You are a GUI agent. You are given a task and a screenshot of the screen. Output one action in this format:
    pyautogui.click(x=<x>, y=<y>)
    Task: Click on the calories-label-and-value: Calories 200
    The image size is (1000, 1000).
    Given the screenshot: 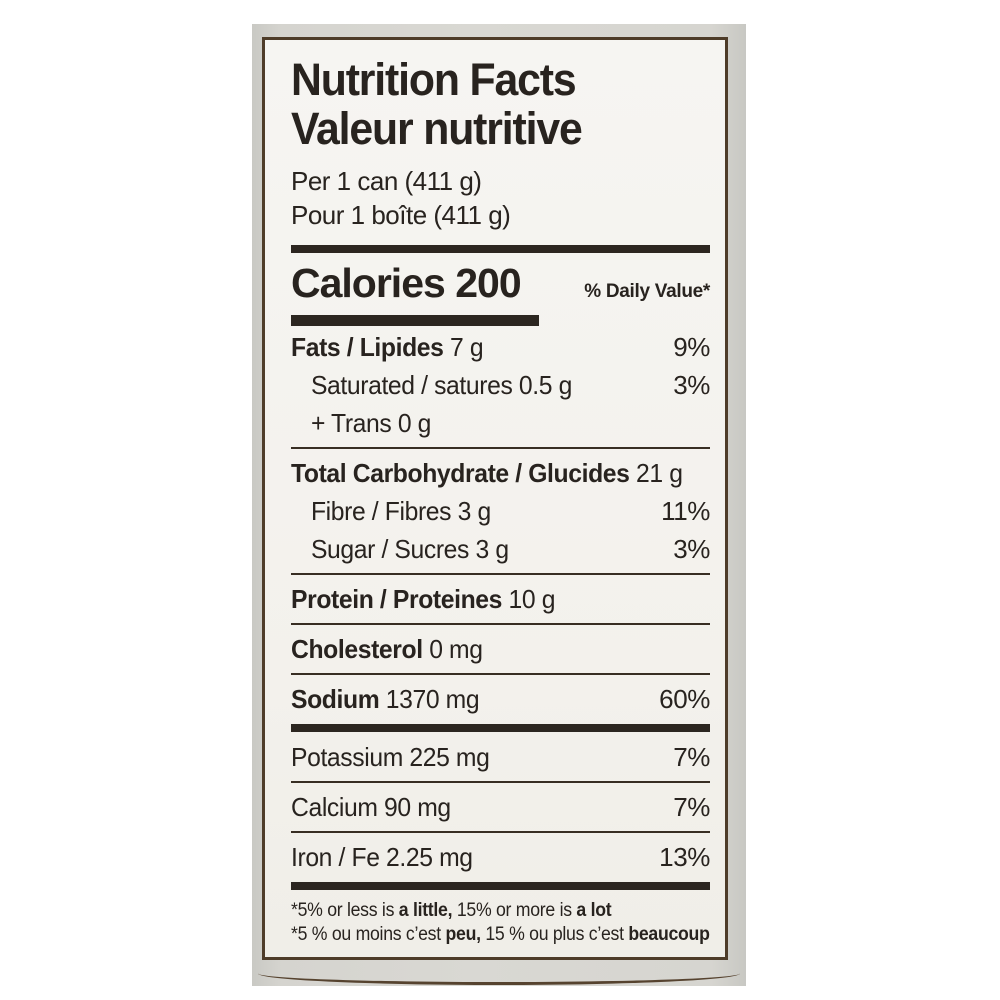 What is the action you would take?
    pyautogui.click(x=406, y=283)
    